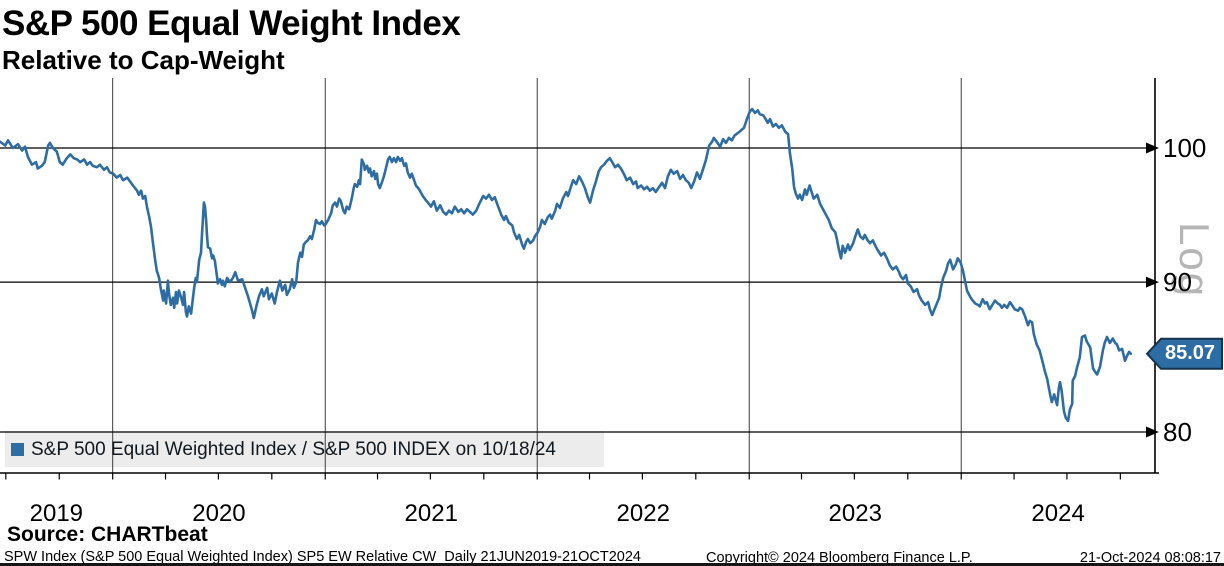 The width and height of the screenshot is (1224, 566). Describe the element at coordinates (643, 513) in the screenshot. I see `year-label: 2022` at that location.